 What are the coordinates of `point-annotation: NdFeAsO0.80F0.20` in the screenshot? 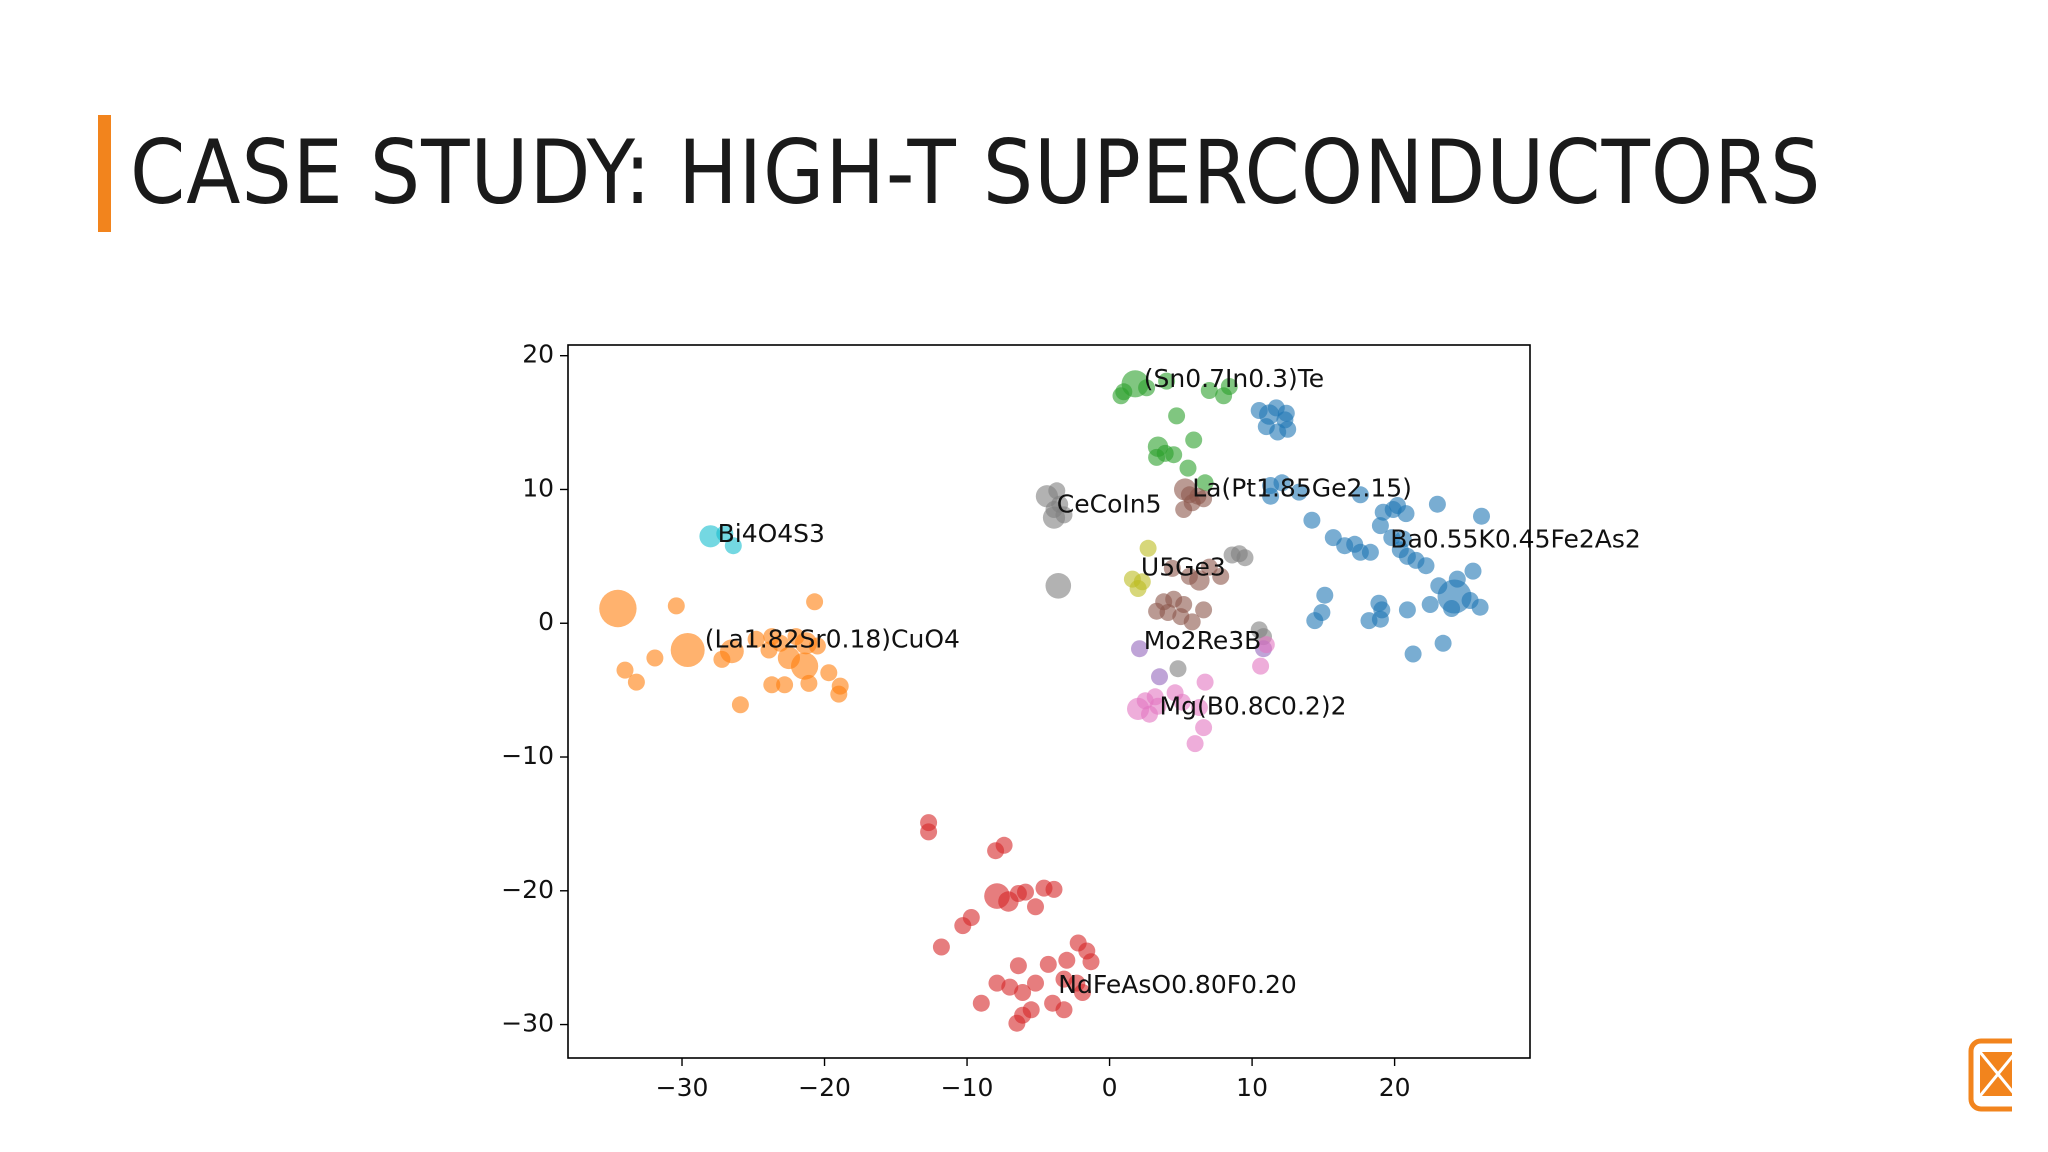 It's located at (1177, 984).